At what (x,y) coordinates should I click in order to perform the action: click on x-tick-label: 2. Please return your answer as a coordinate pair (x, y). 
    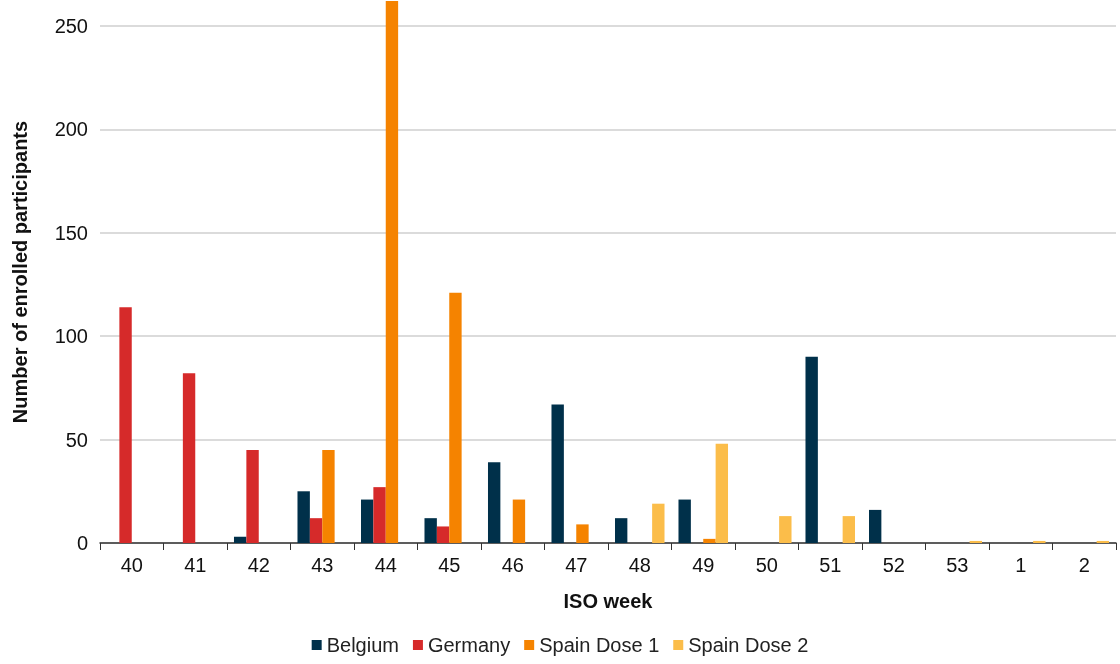
    Looking at the image, I should click on (1084, 565).